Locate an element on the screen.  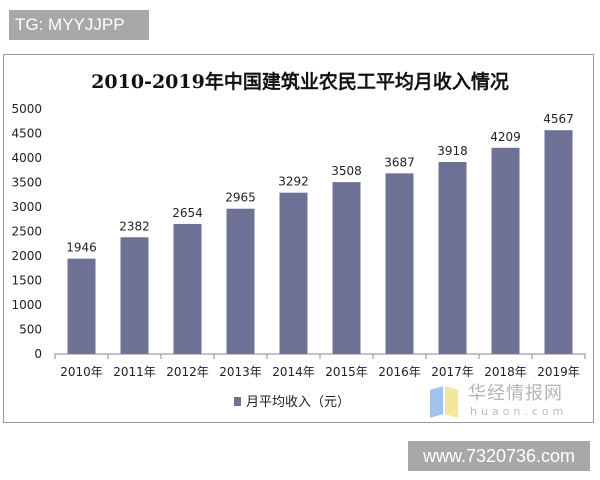
watermark-logo-mark-blue is located at coordinates (436, 402).